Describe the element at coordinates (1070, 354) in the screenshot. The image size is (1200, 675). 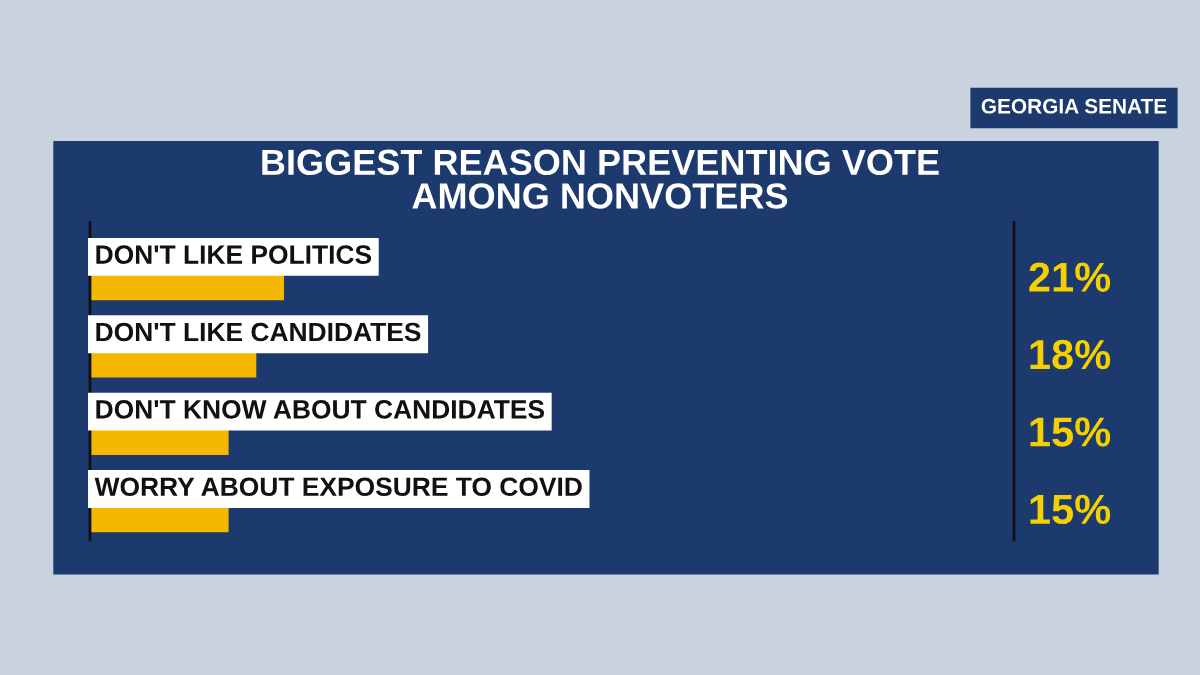
I see `data-label: 18%` at that location.